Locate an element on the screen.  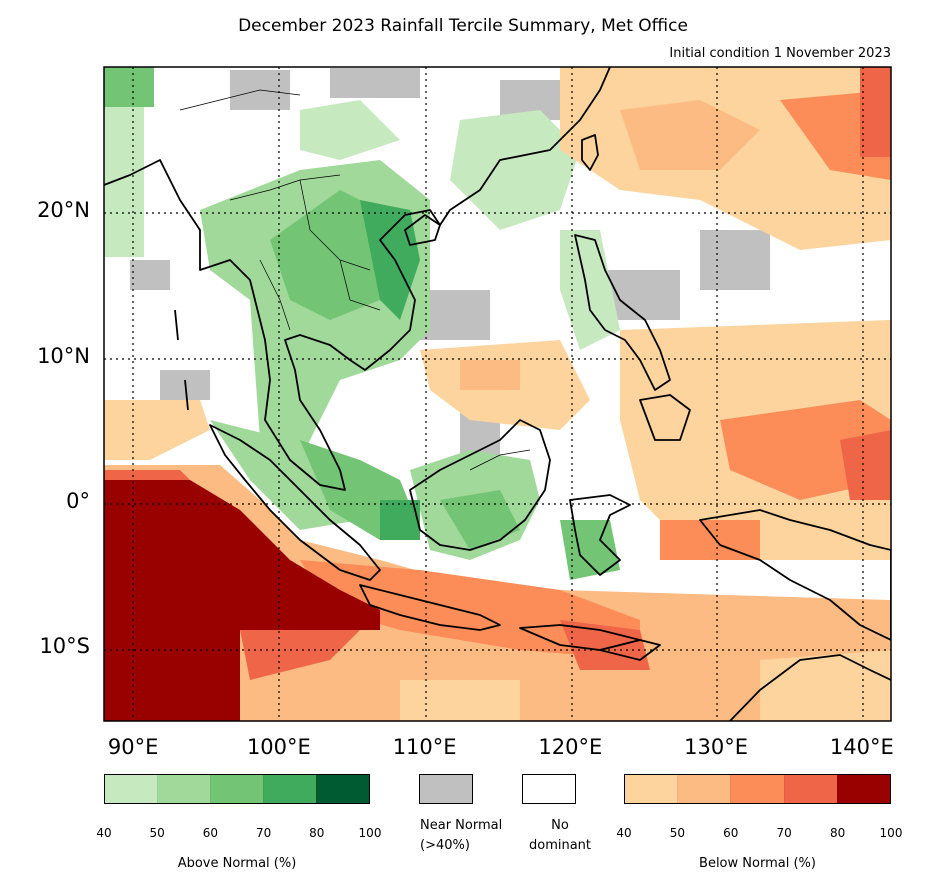
lat-label: 10°N is located at coordinates (63, 355).